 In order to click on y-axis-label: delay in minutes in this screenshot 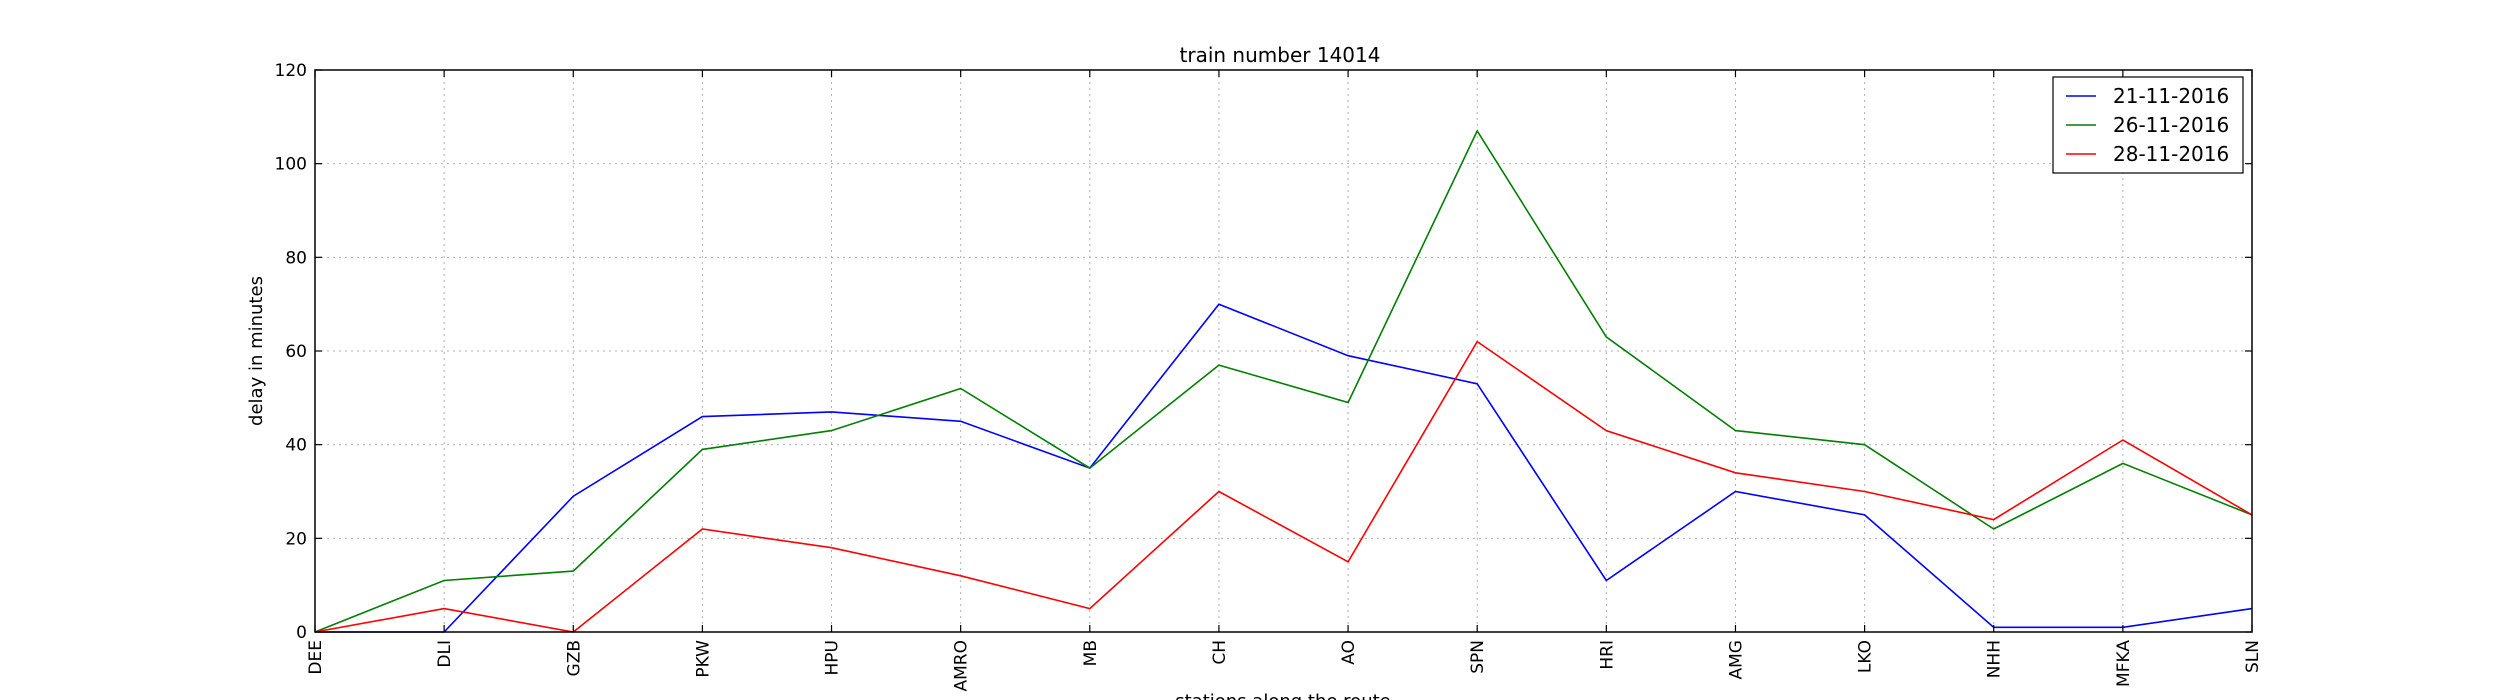, I will do `click(256, 351)`.